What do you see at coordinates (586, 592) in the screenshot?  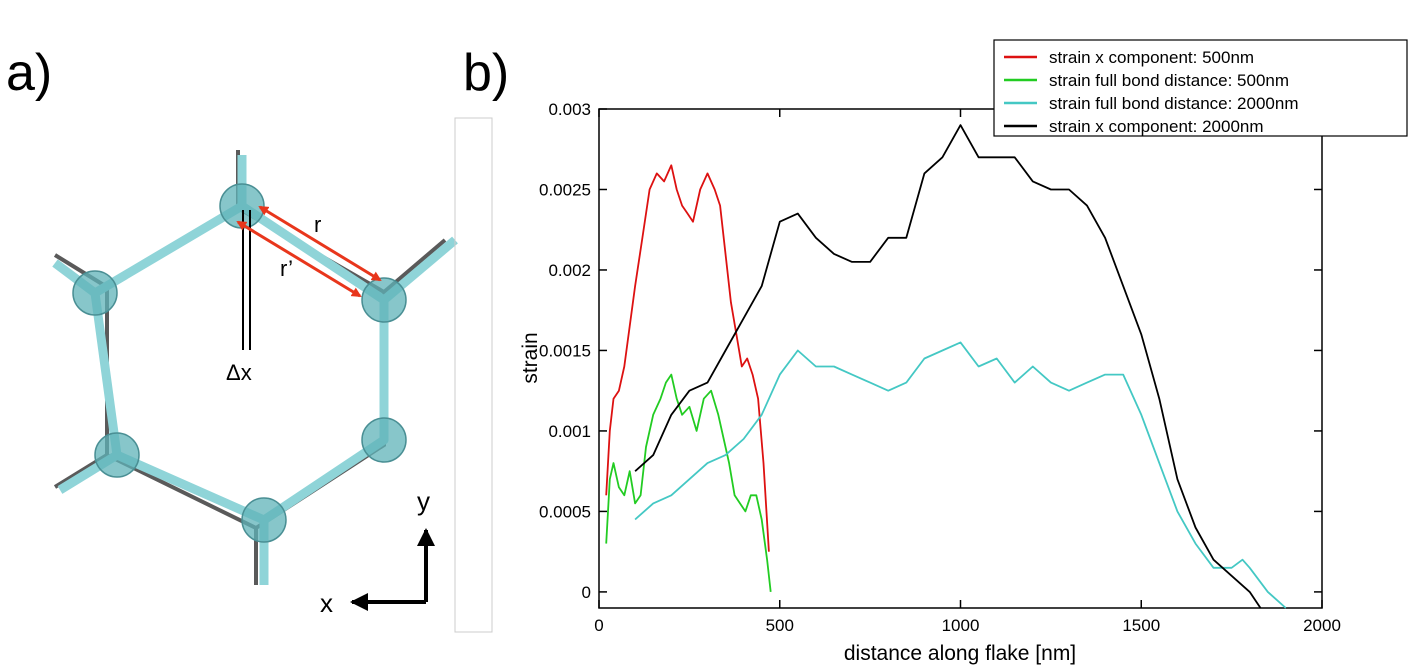 I see `y-tick-label: 0` at bounding box center [586, 592].